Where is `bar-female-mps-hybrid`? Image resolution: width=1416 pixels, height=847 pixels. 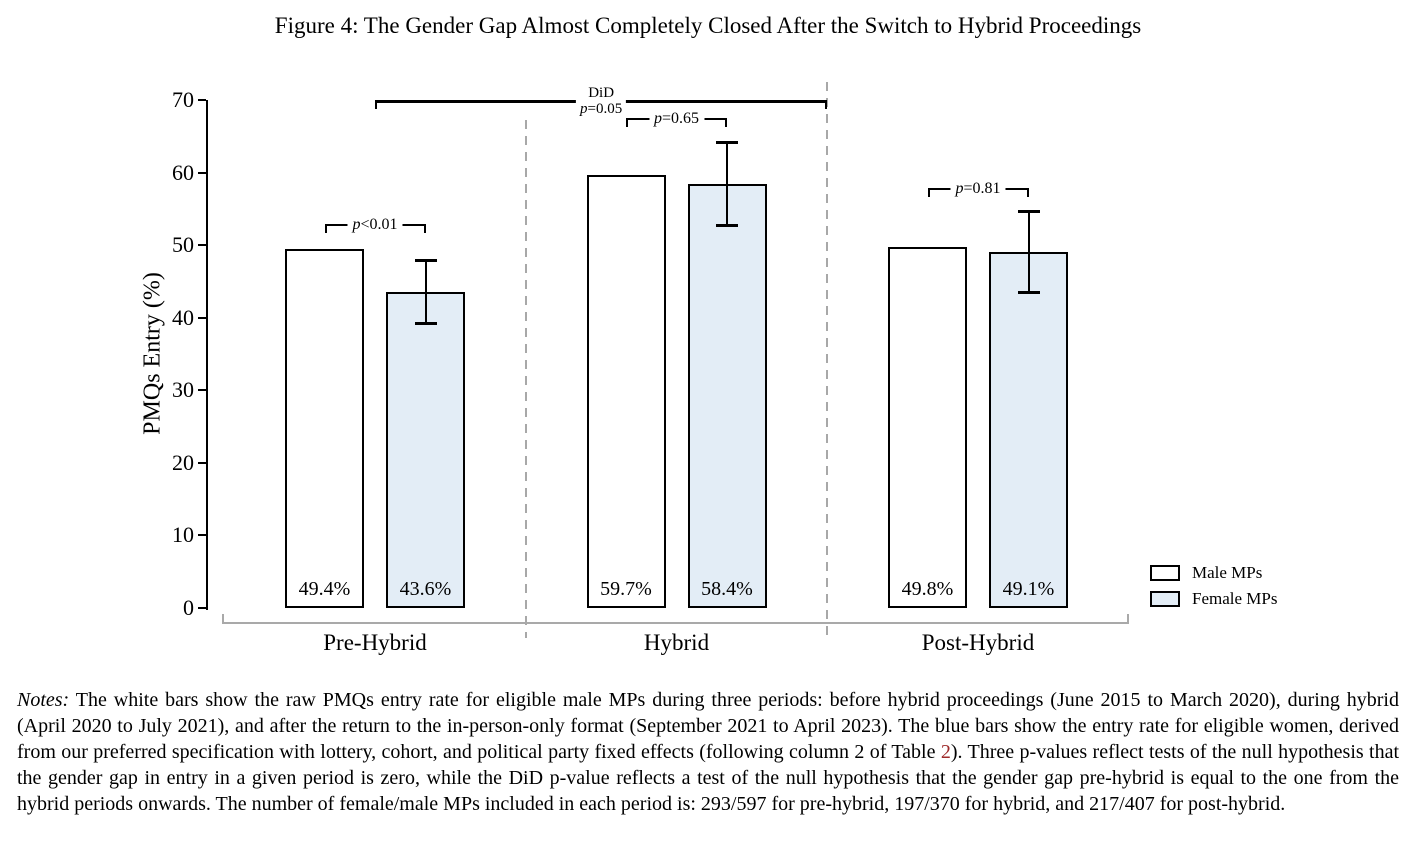
bar-female-mps-hybrid is located at coordinates (727, 396).